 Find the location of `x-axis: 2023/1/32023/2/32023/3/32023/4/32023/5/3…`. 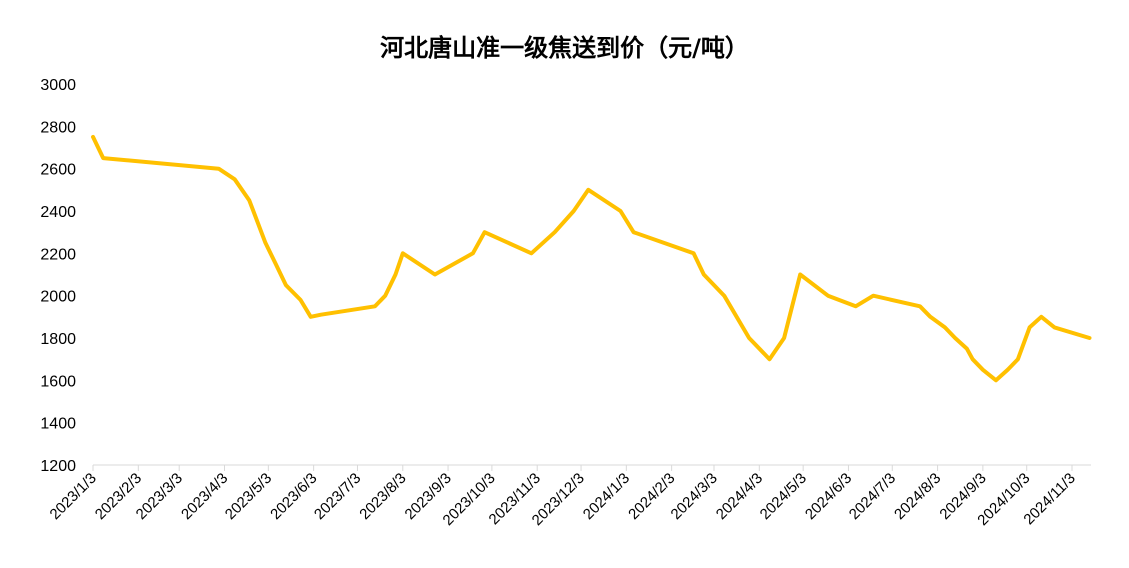

x-axis: 2023/1/32023/2/32023/3/32023/4/32023/5/3… is located at coordinates (569, 496).